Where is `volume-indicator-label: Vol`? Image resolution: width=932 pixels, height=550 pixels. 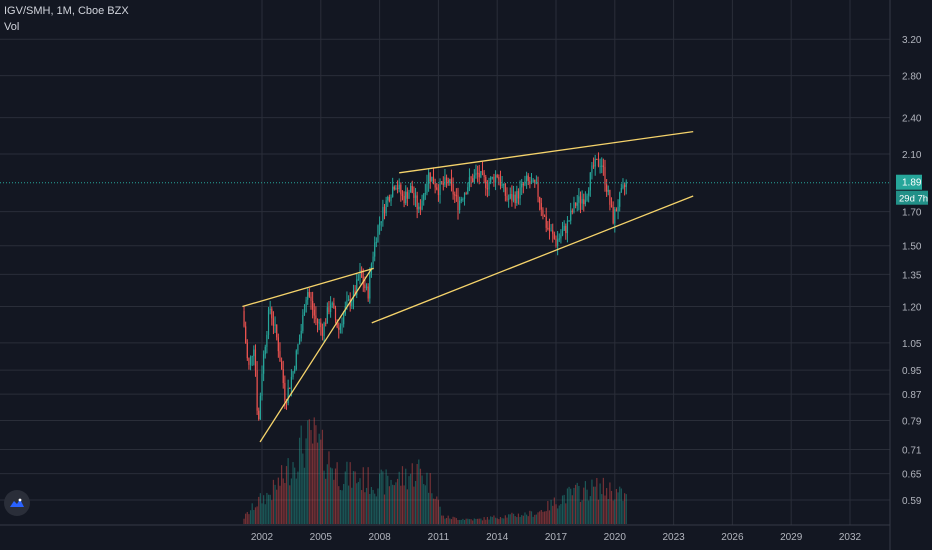
volume-indicator-label: Vol is located at coordinates (12, 27).